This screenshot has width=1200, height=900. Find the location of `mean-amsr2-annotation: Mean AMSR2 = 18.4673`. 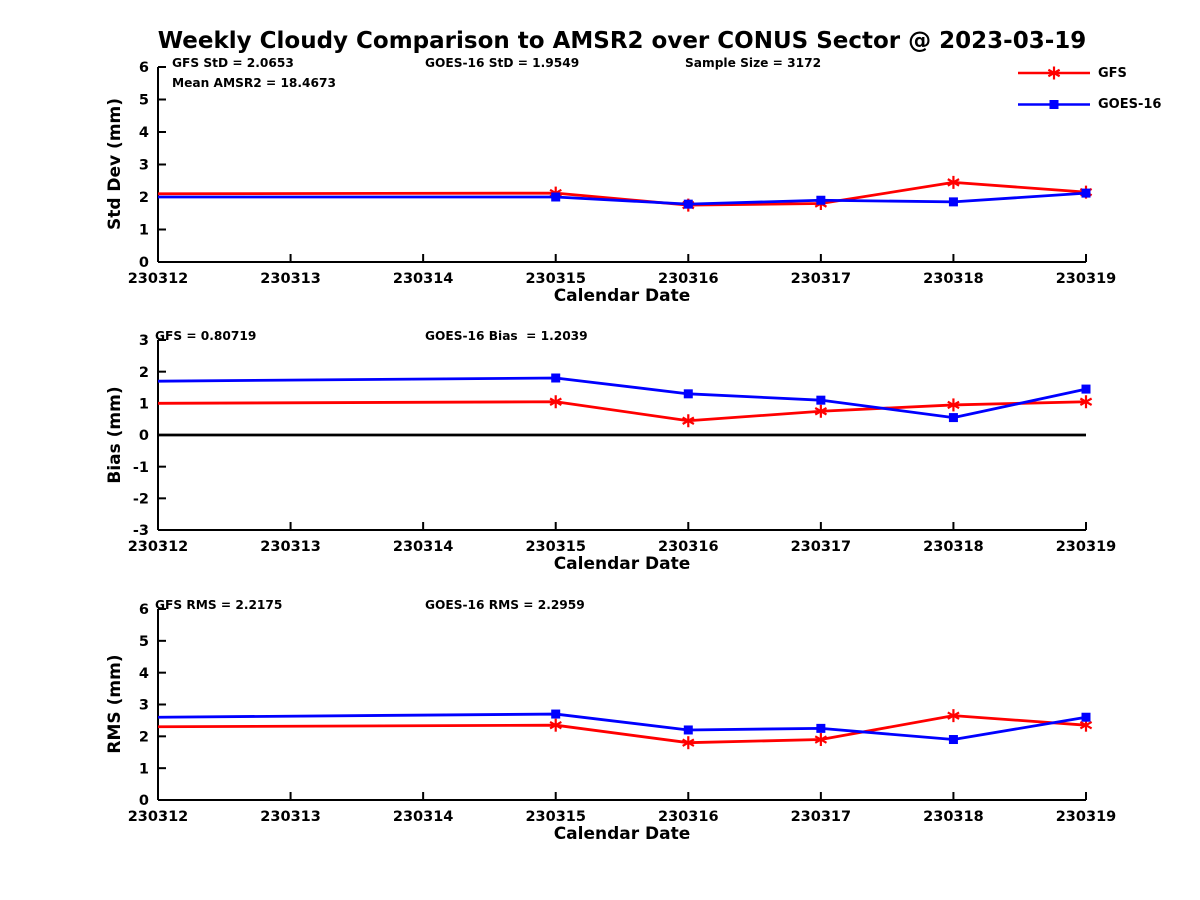

mean-amsr2-annotation: Mean AMSR2 = 18.4673 is located at coordinates (254, 83).